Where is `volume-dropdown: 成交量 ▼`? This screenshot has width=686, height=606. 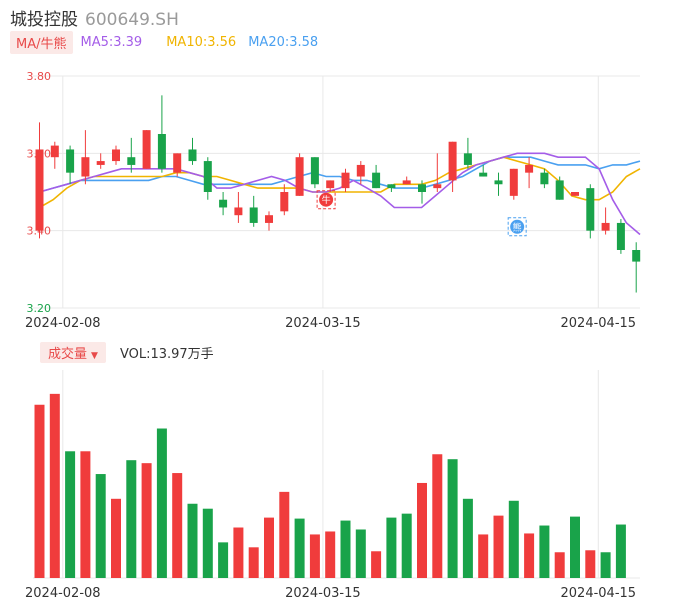 volume-dropdown: 成交量 ▼ is located at coordinates (73, 352).